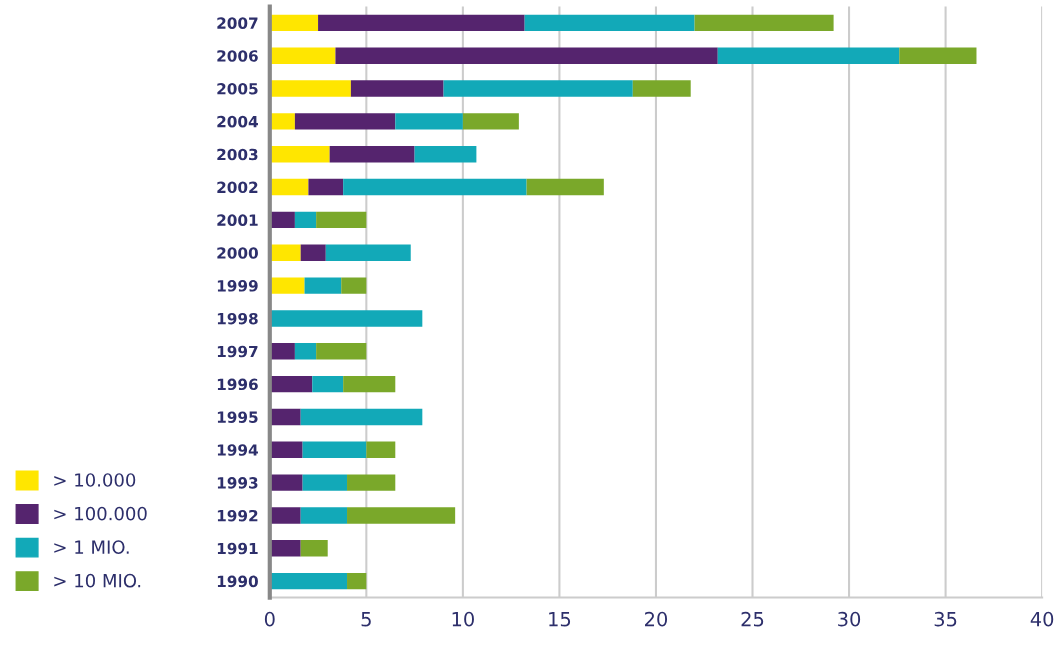  I want to click on y-tick-label: 1992, so click(237, 515).